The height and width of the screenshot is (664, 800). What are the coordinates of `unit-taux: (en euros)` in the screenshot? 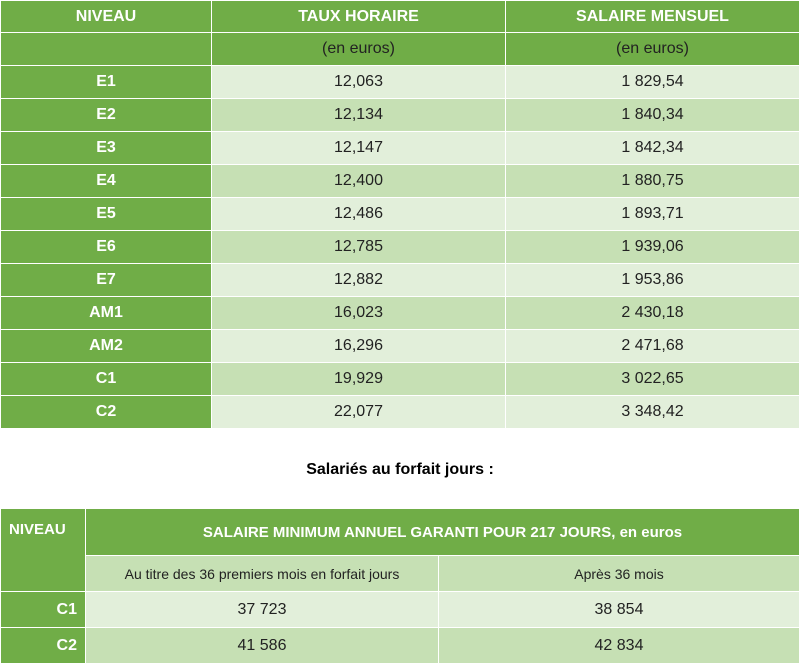 It's located at (358, 49).